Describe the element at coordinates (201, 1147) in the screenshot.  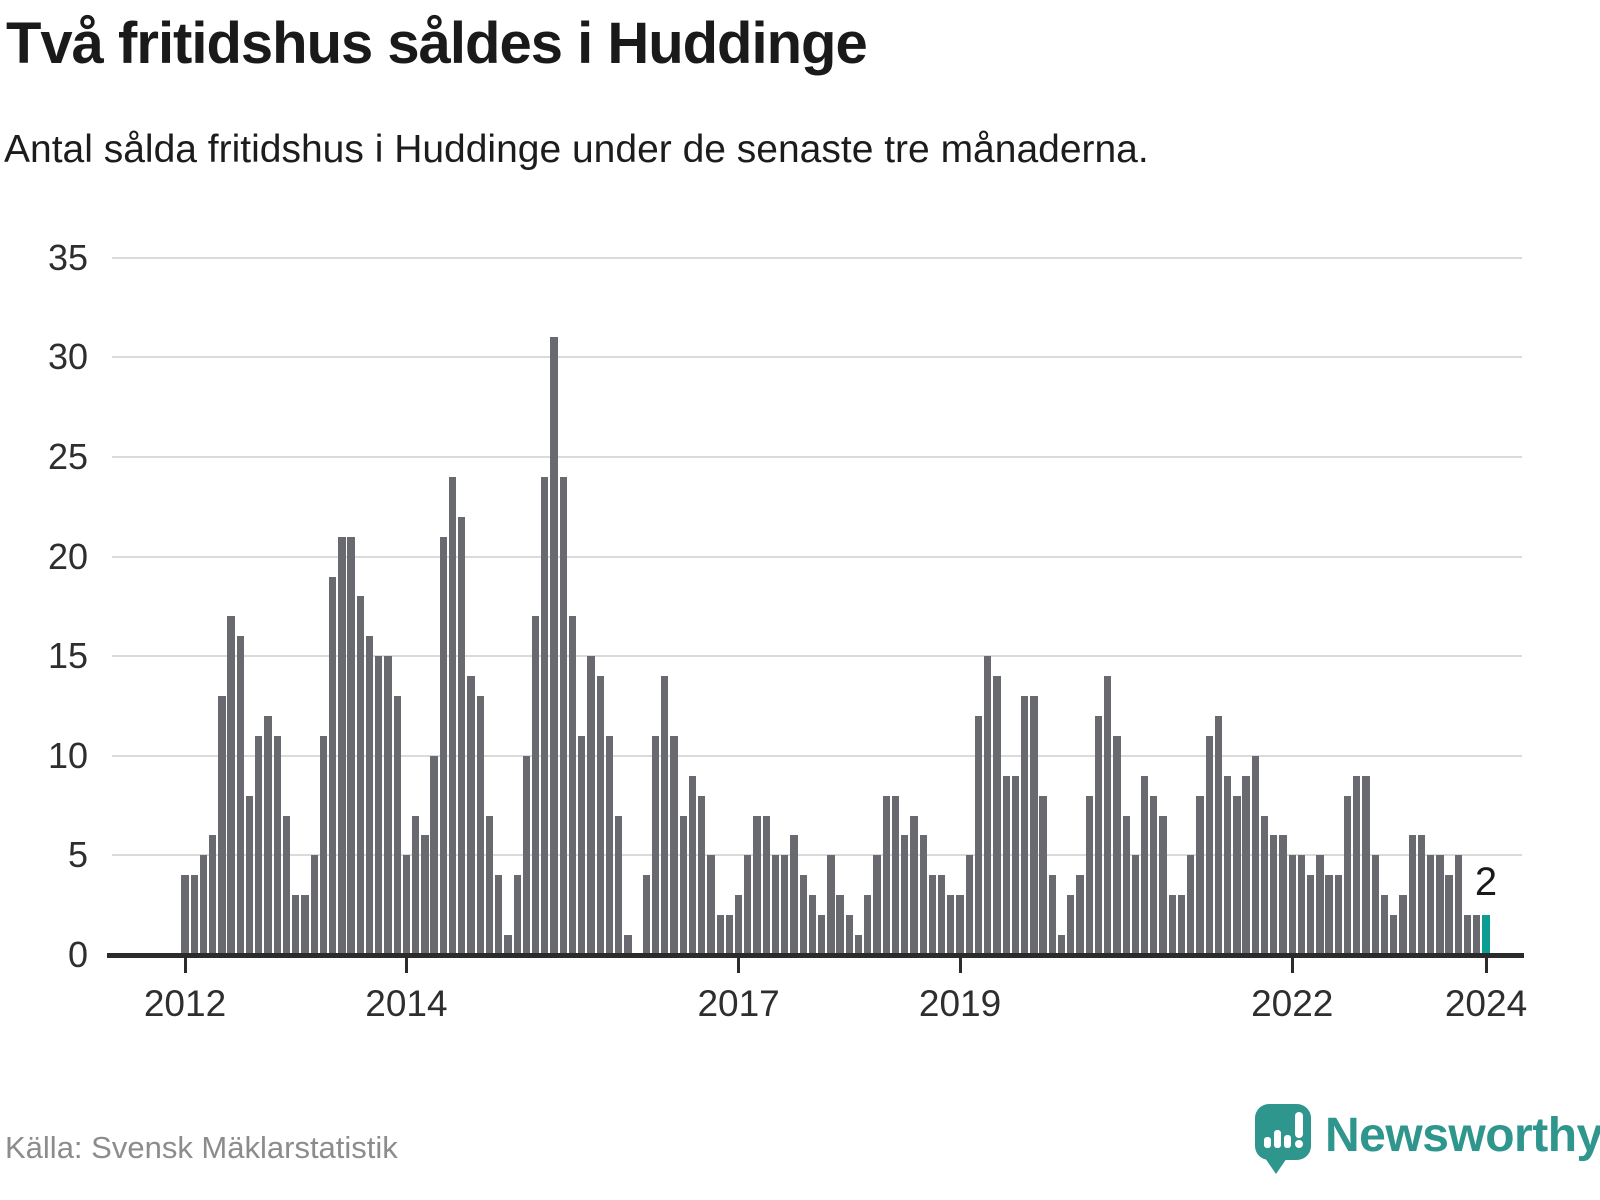
I see `source-text: Källa: Svensk Mäklarstatistik` at that location.